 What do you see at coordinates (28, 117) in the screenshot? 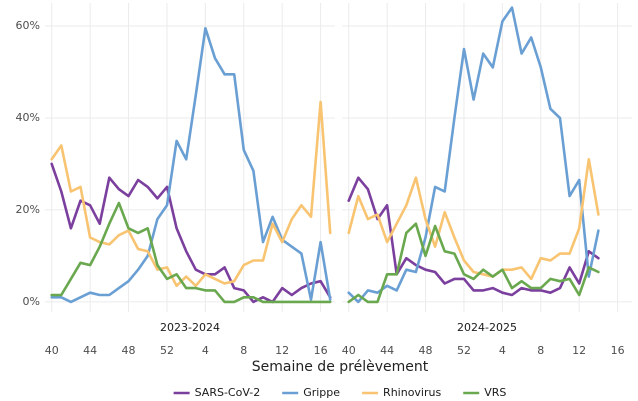
I see `y-tick-label: 40%` at bounding box center [28, 117].